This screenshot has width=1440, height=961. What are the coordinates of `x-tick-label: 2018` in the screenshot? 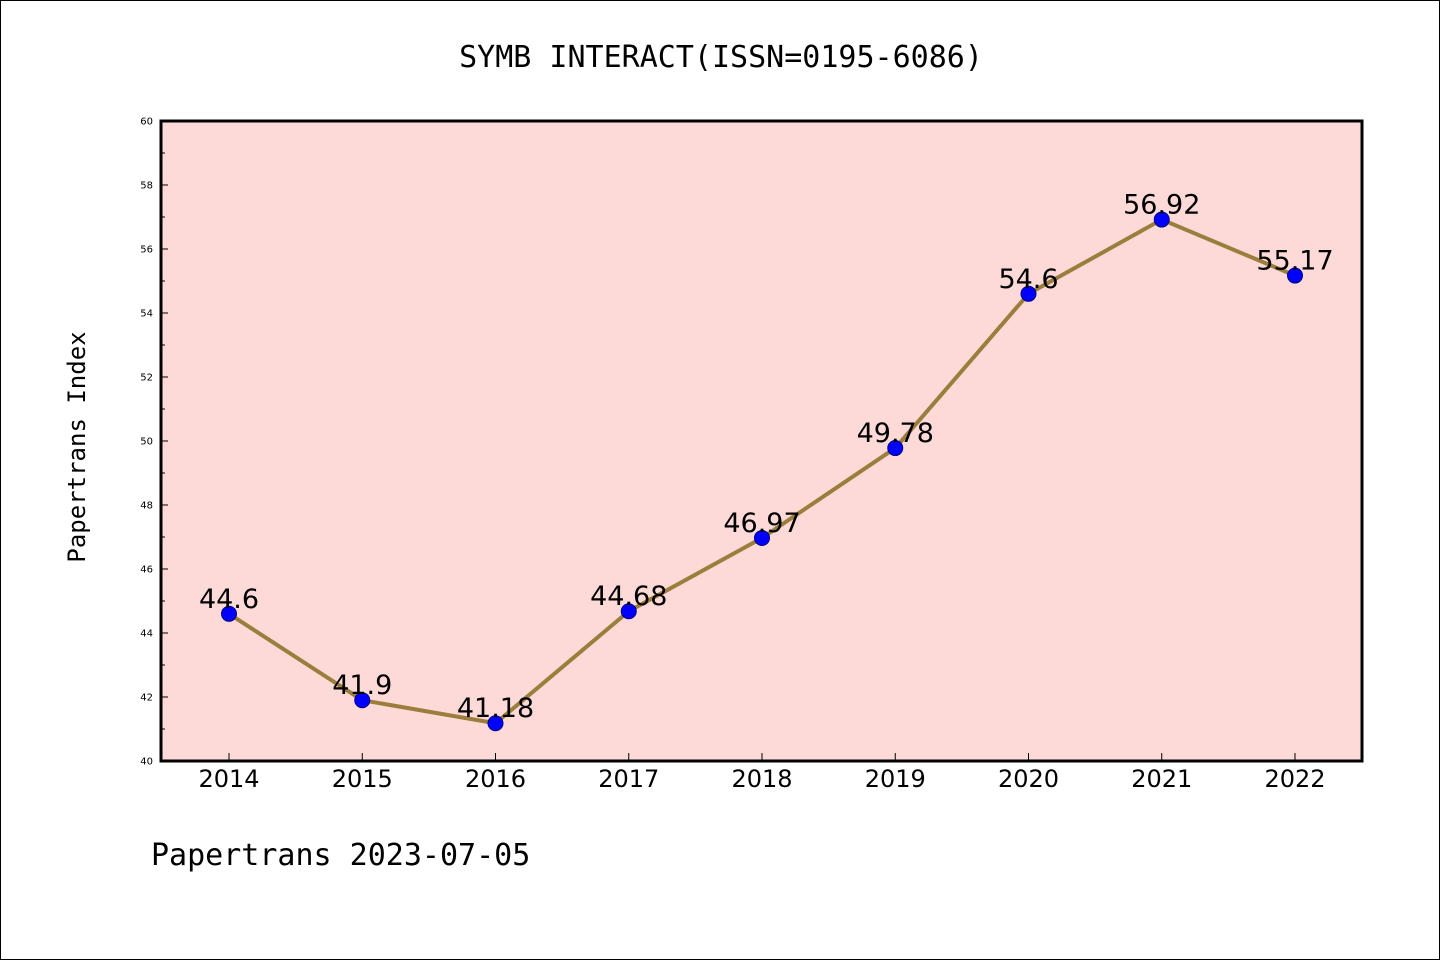 It's located at (761, 779).